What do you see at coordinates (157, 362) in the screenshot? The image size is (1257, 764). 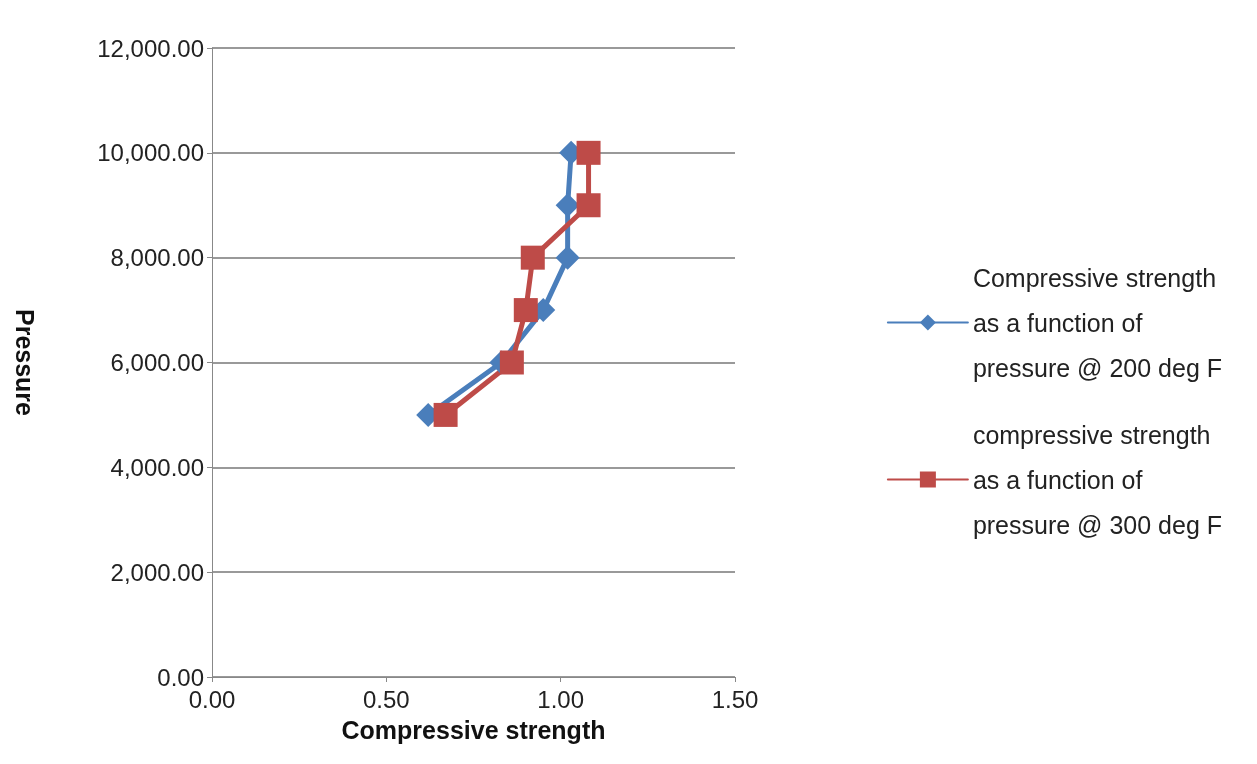 I see `y-tick-label: 6,000.00` at bounding box center [157, 362].